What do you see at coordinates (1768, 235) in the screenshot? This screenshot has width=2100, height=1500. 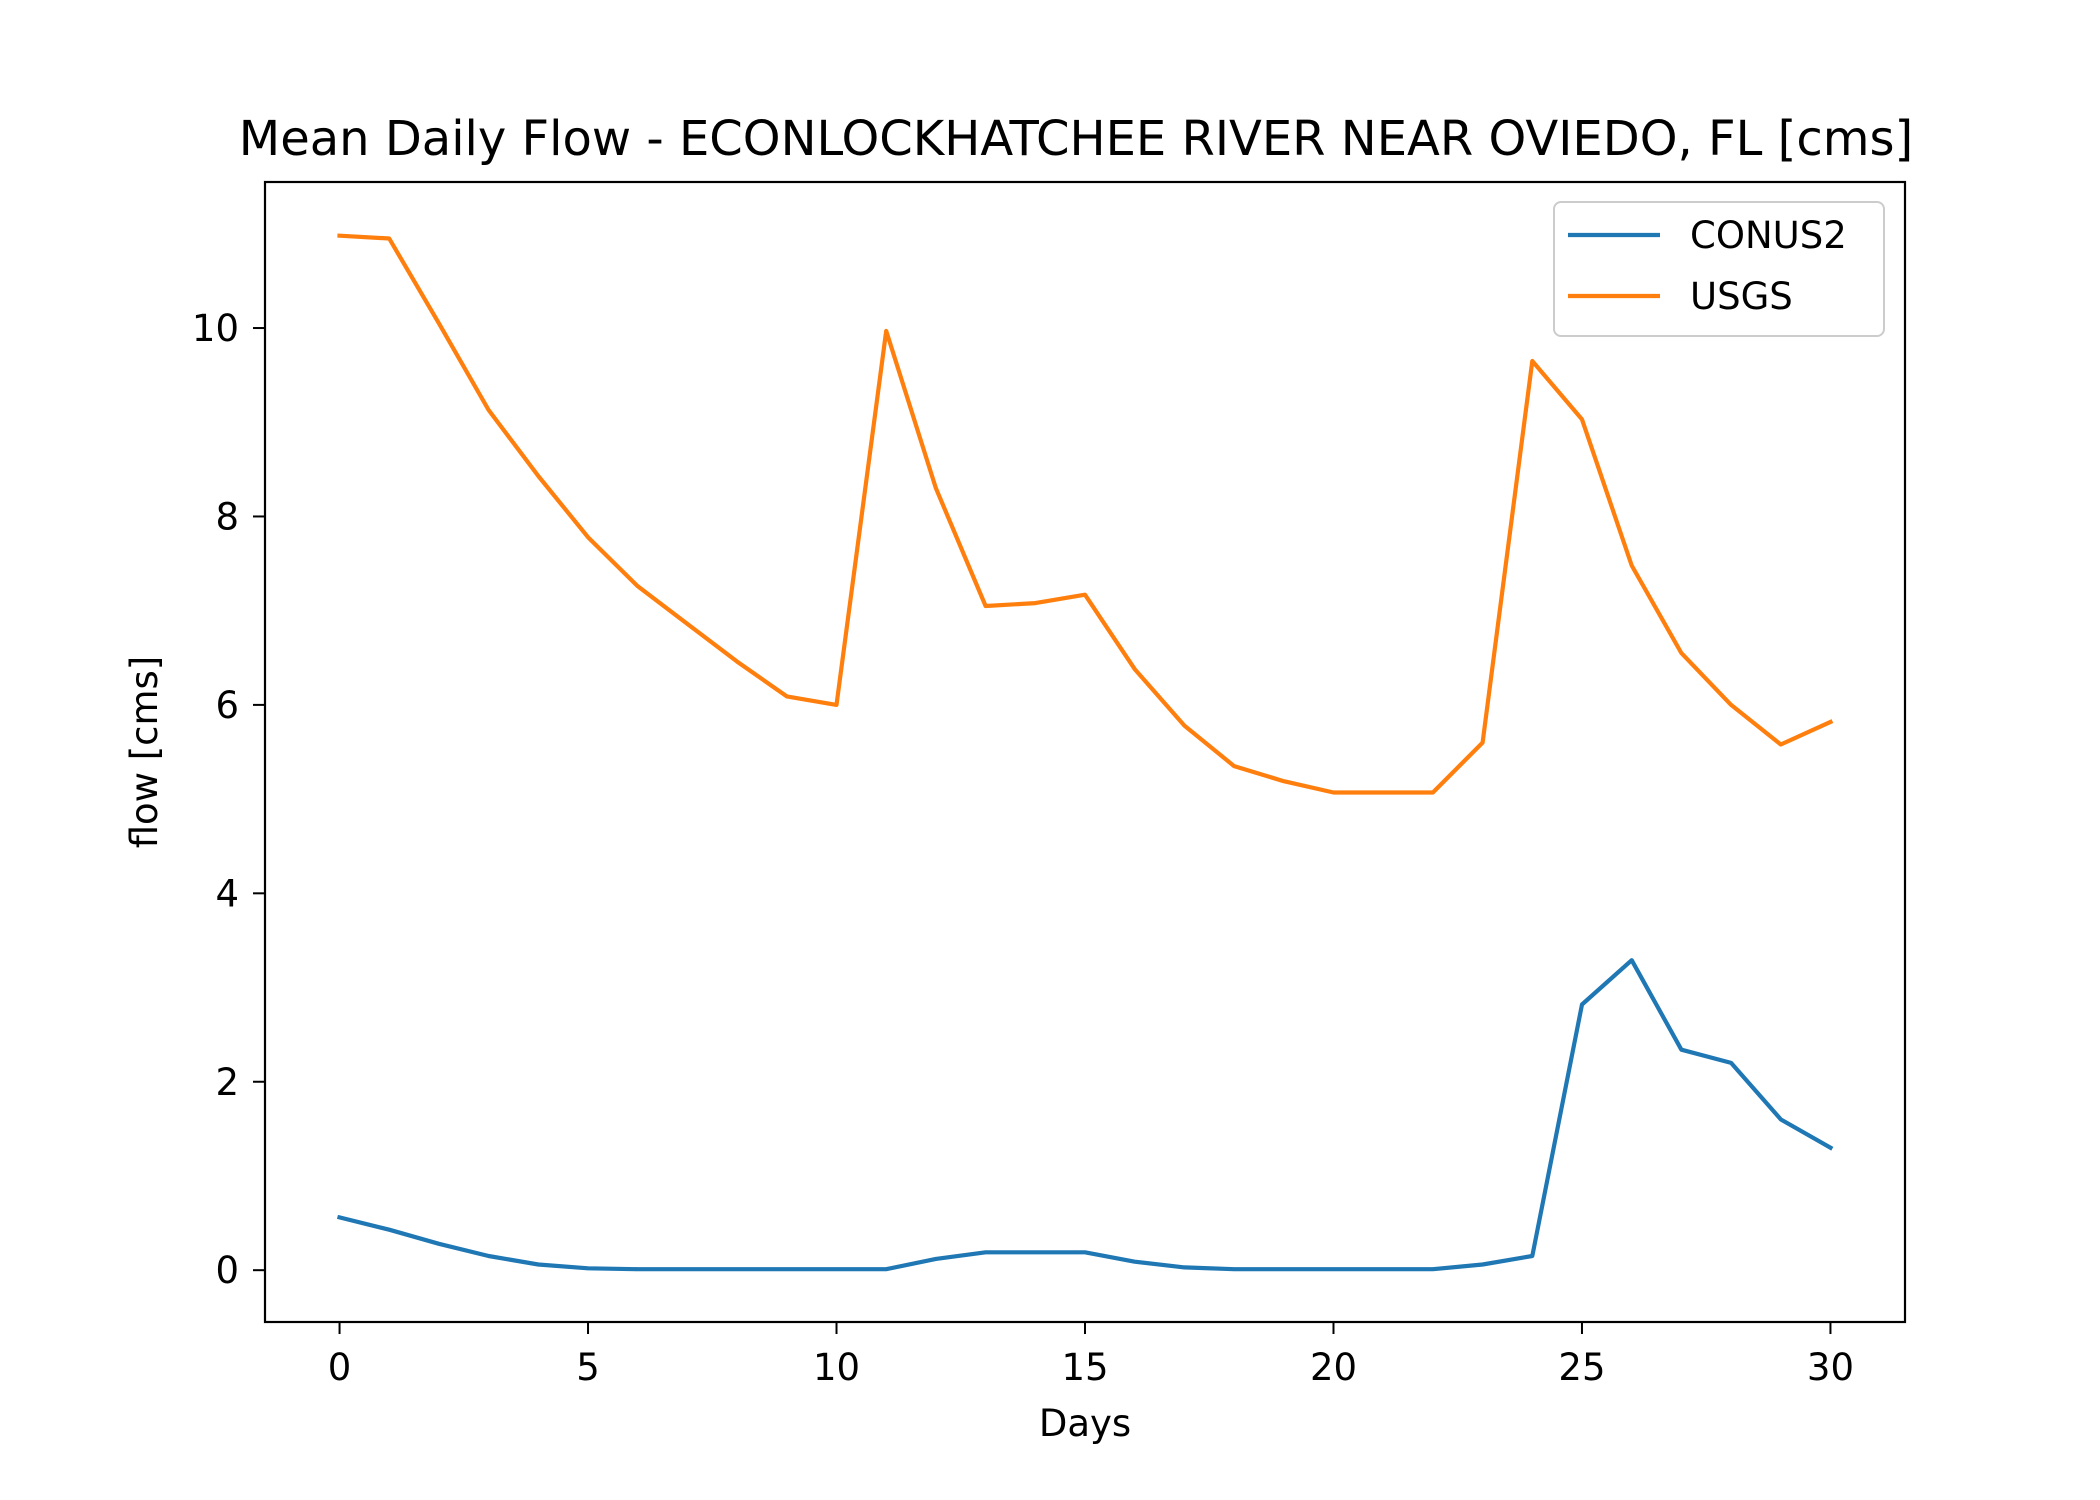 I see `legend-label-conus2: CONUS2` at bounding box center [1768, 235].